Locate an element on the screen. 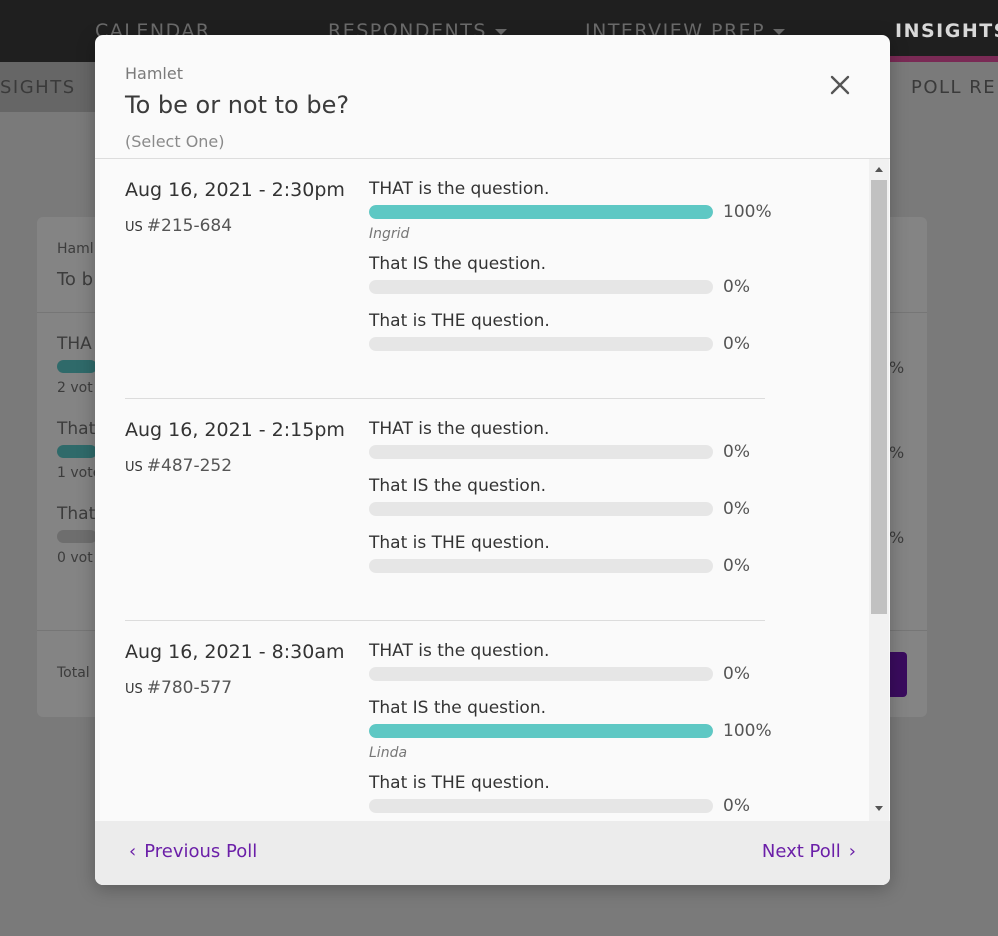  previous-poll-button: ‹ Previous Poll is located at coordinates (189, 851).